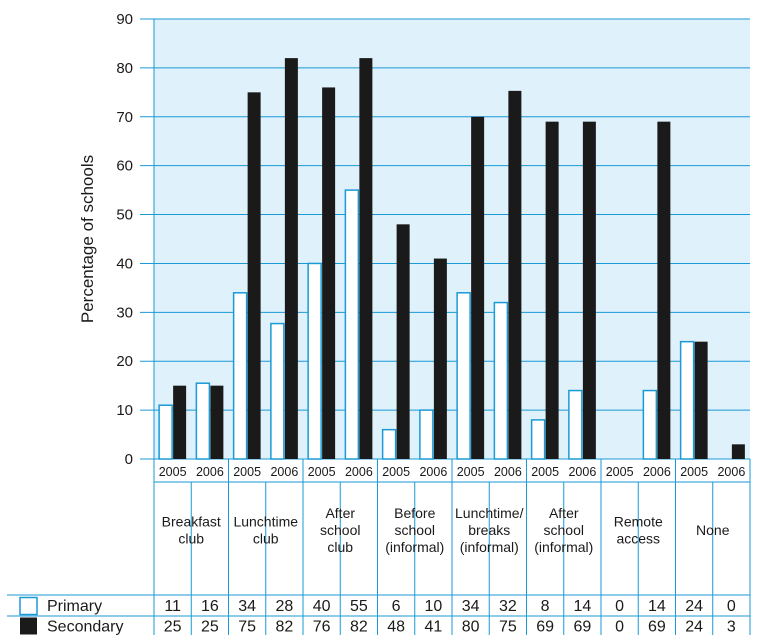 The image size is (769, 635). Describe the element at coordinates (124, 312) in the screenshot. I see `y-tick-label: 30` at that location.